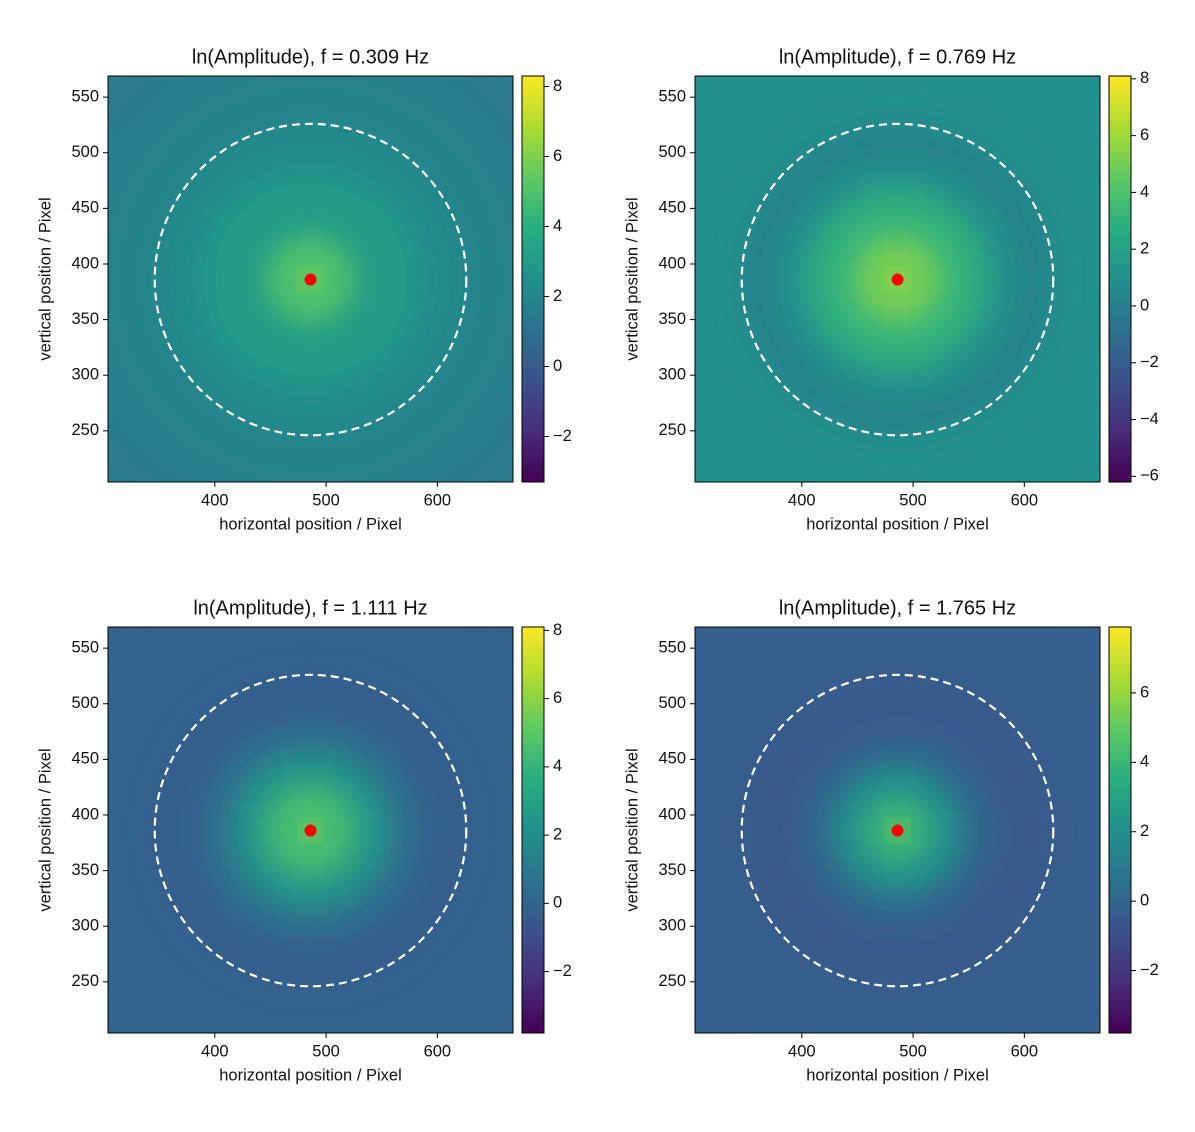 The image size is (1195, 1132). I want to click on colorbar-tick-label: −6, so click(1149, 476).